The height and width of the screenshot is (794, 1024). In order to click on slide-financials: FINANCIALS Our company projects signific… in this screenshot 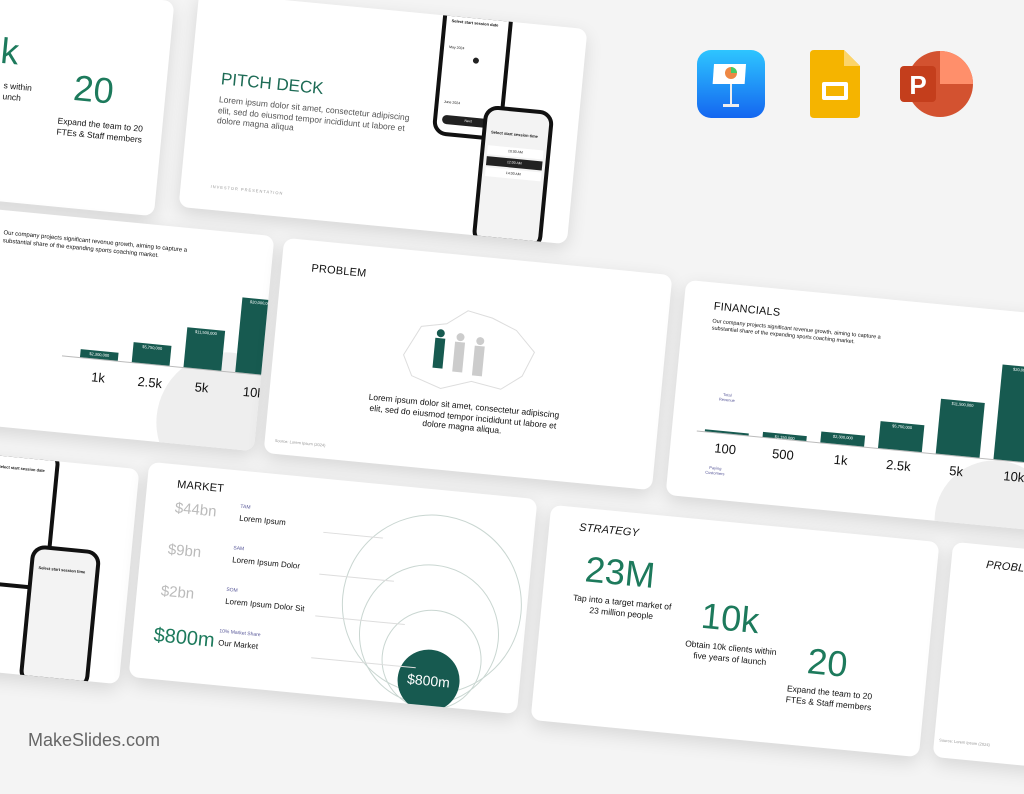, I will do `click(844, 406)`.